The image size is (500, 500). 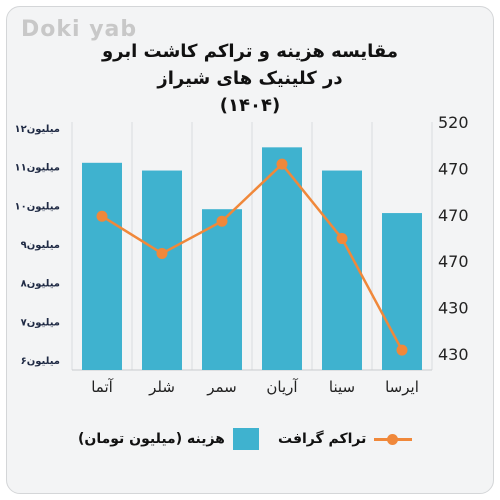 I want to click on legend-density: تراکم گرافت, so click(x=345, y=439).